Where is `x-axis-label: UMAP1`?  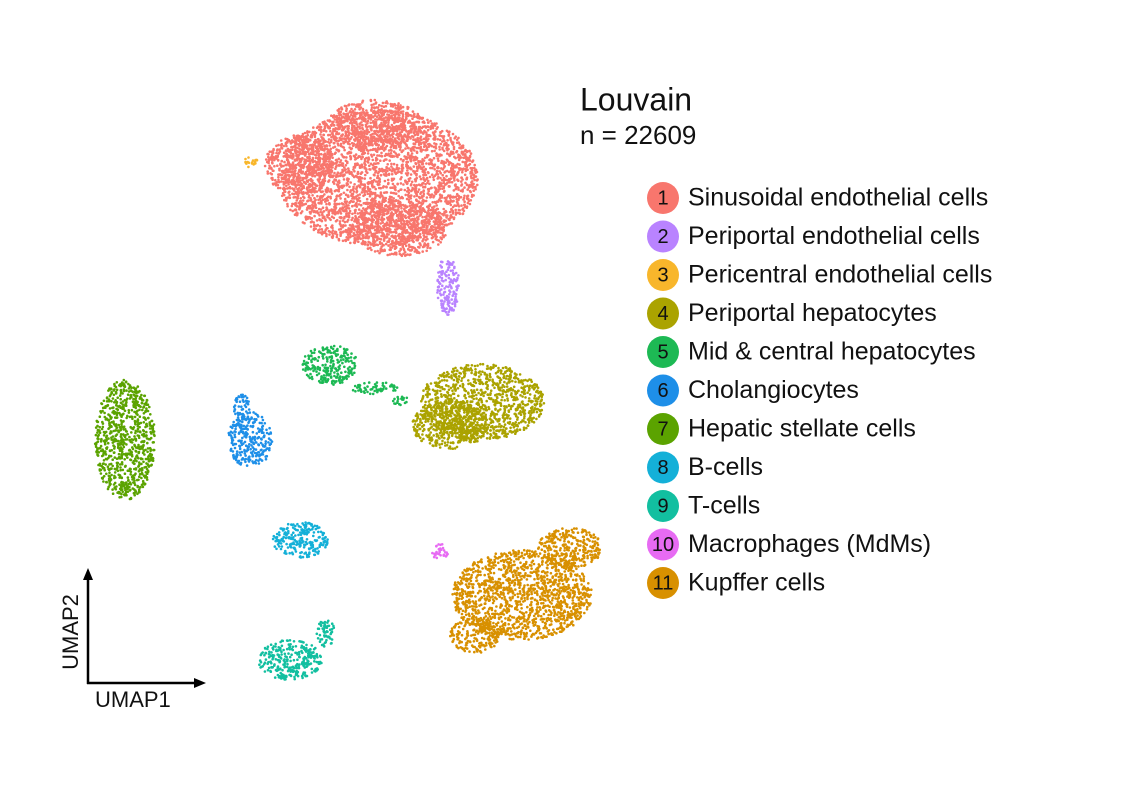
x-axis-label: UMAP1 is located at coordinates (133, 699).